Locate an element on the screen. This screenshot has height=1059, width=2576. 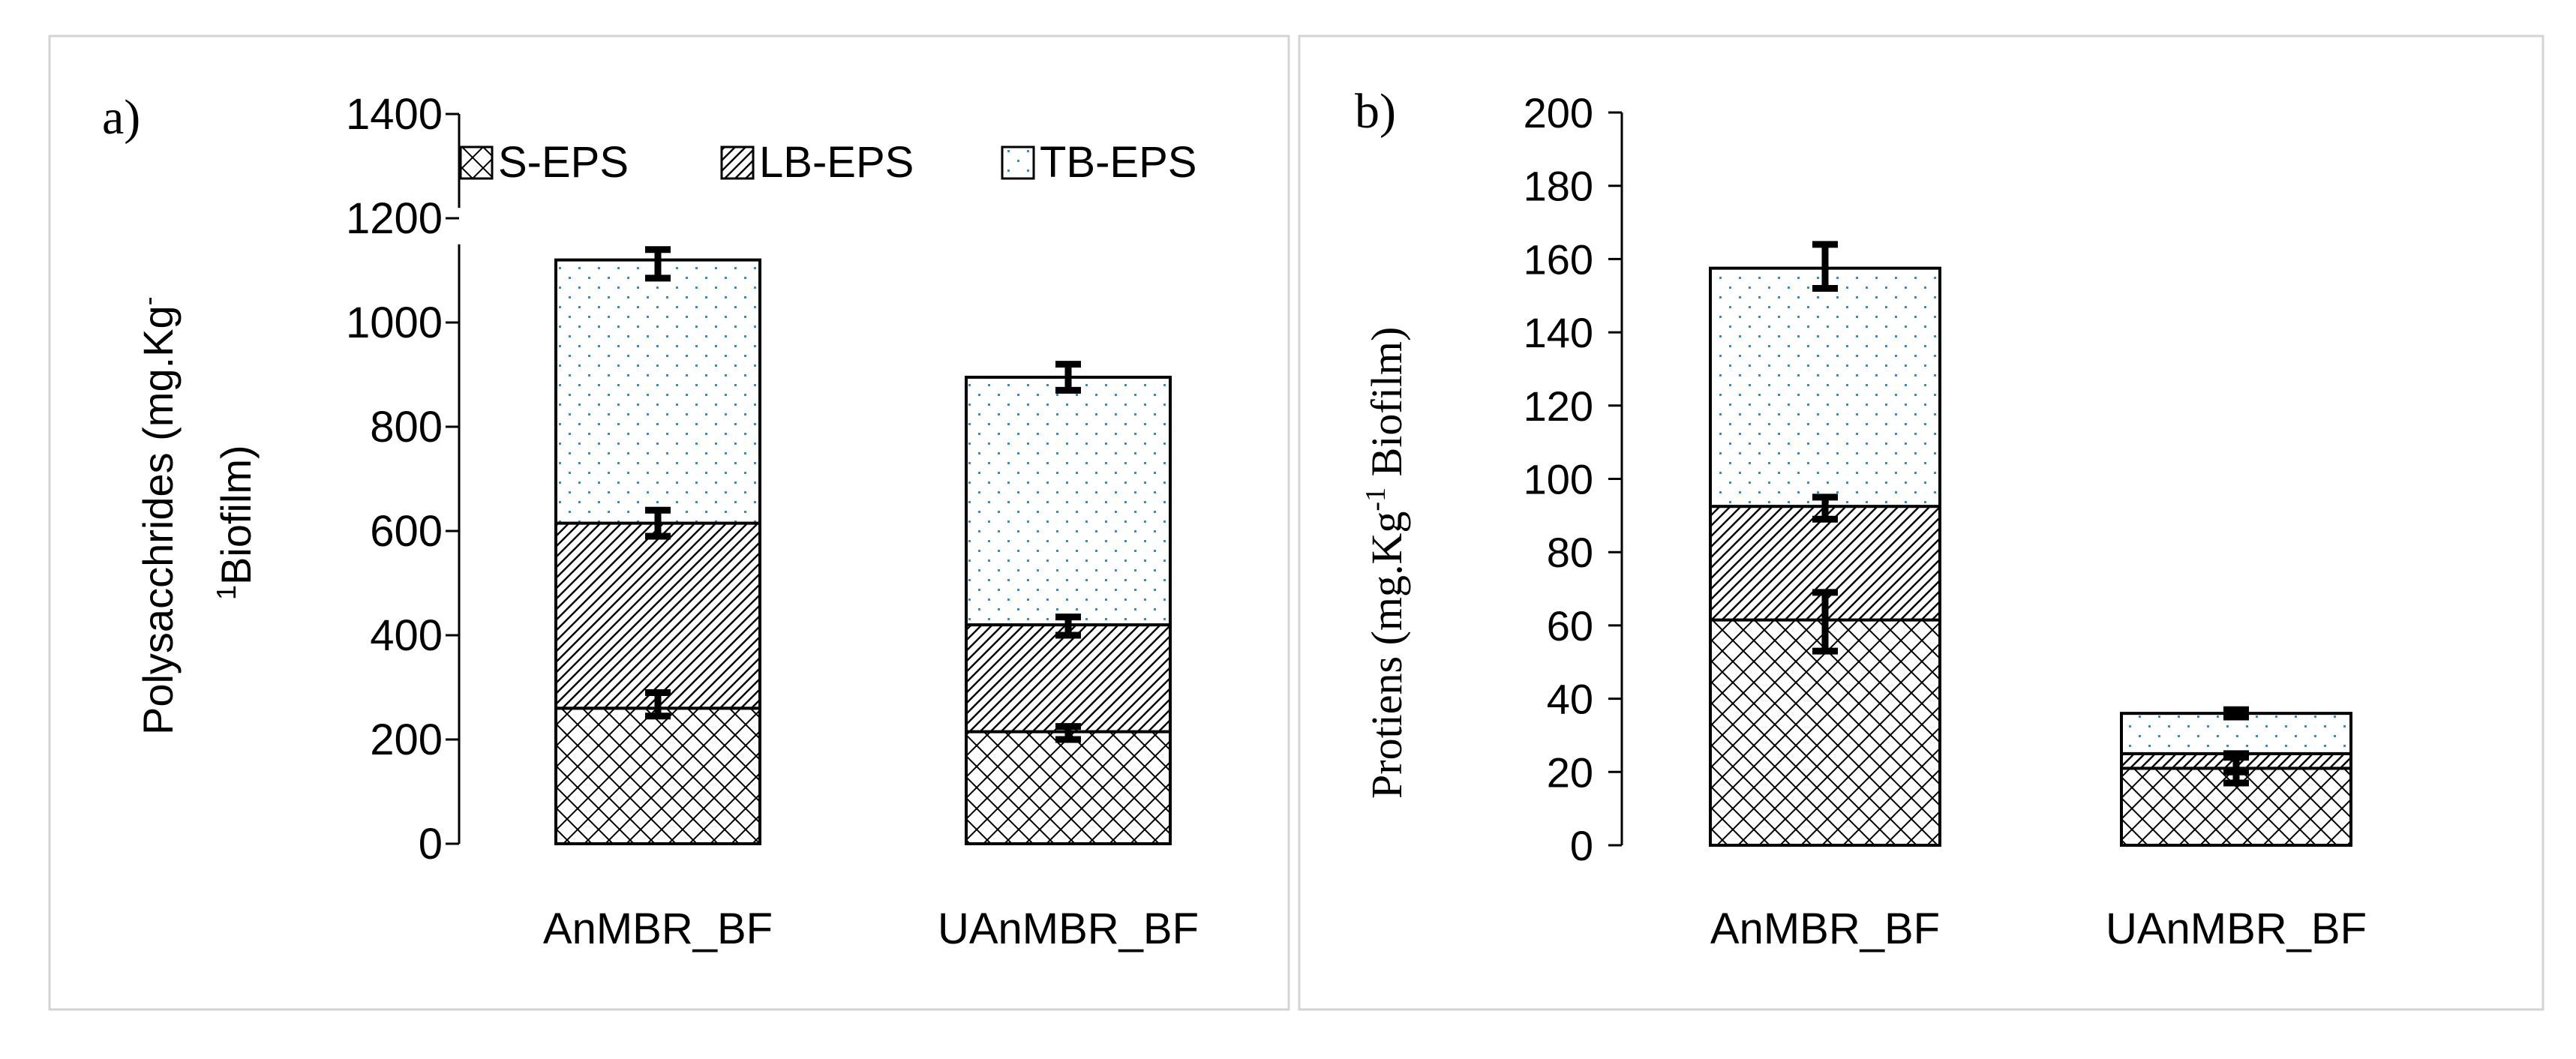
y-tick-label: 20 is located at coordinates (1570, 772).